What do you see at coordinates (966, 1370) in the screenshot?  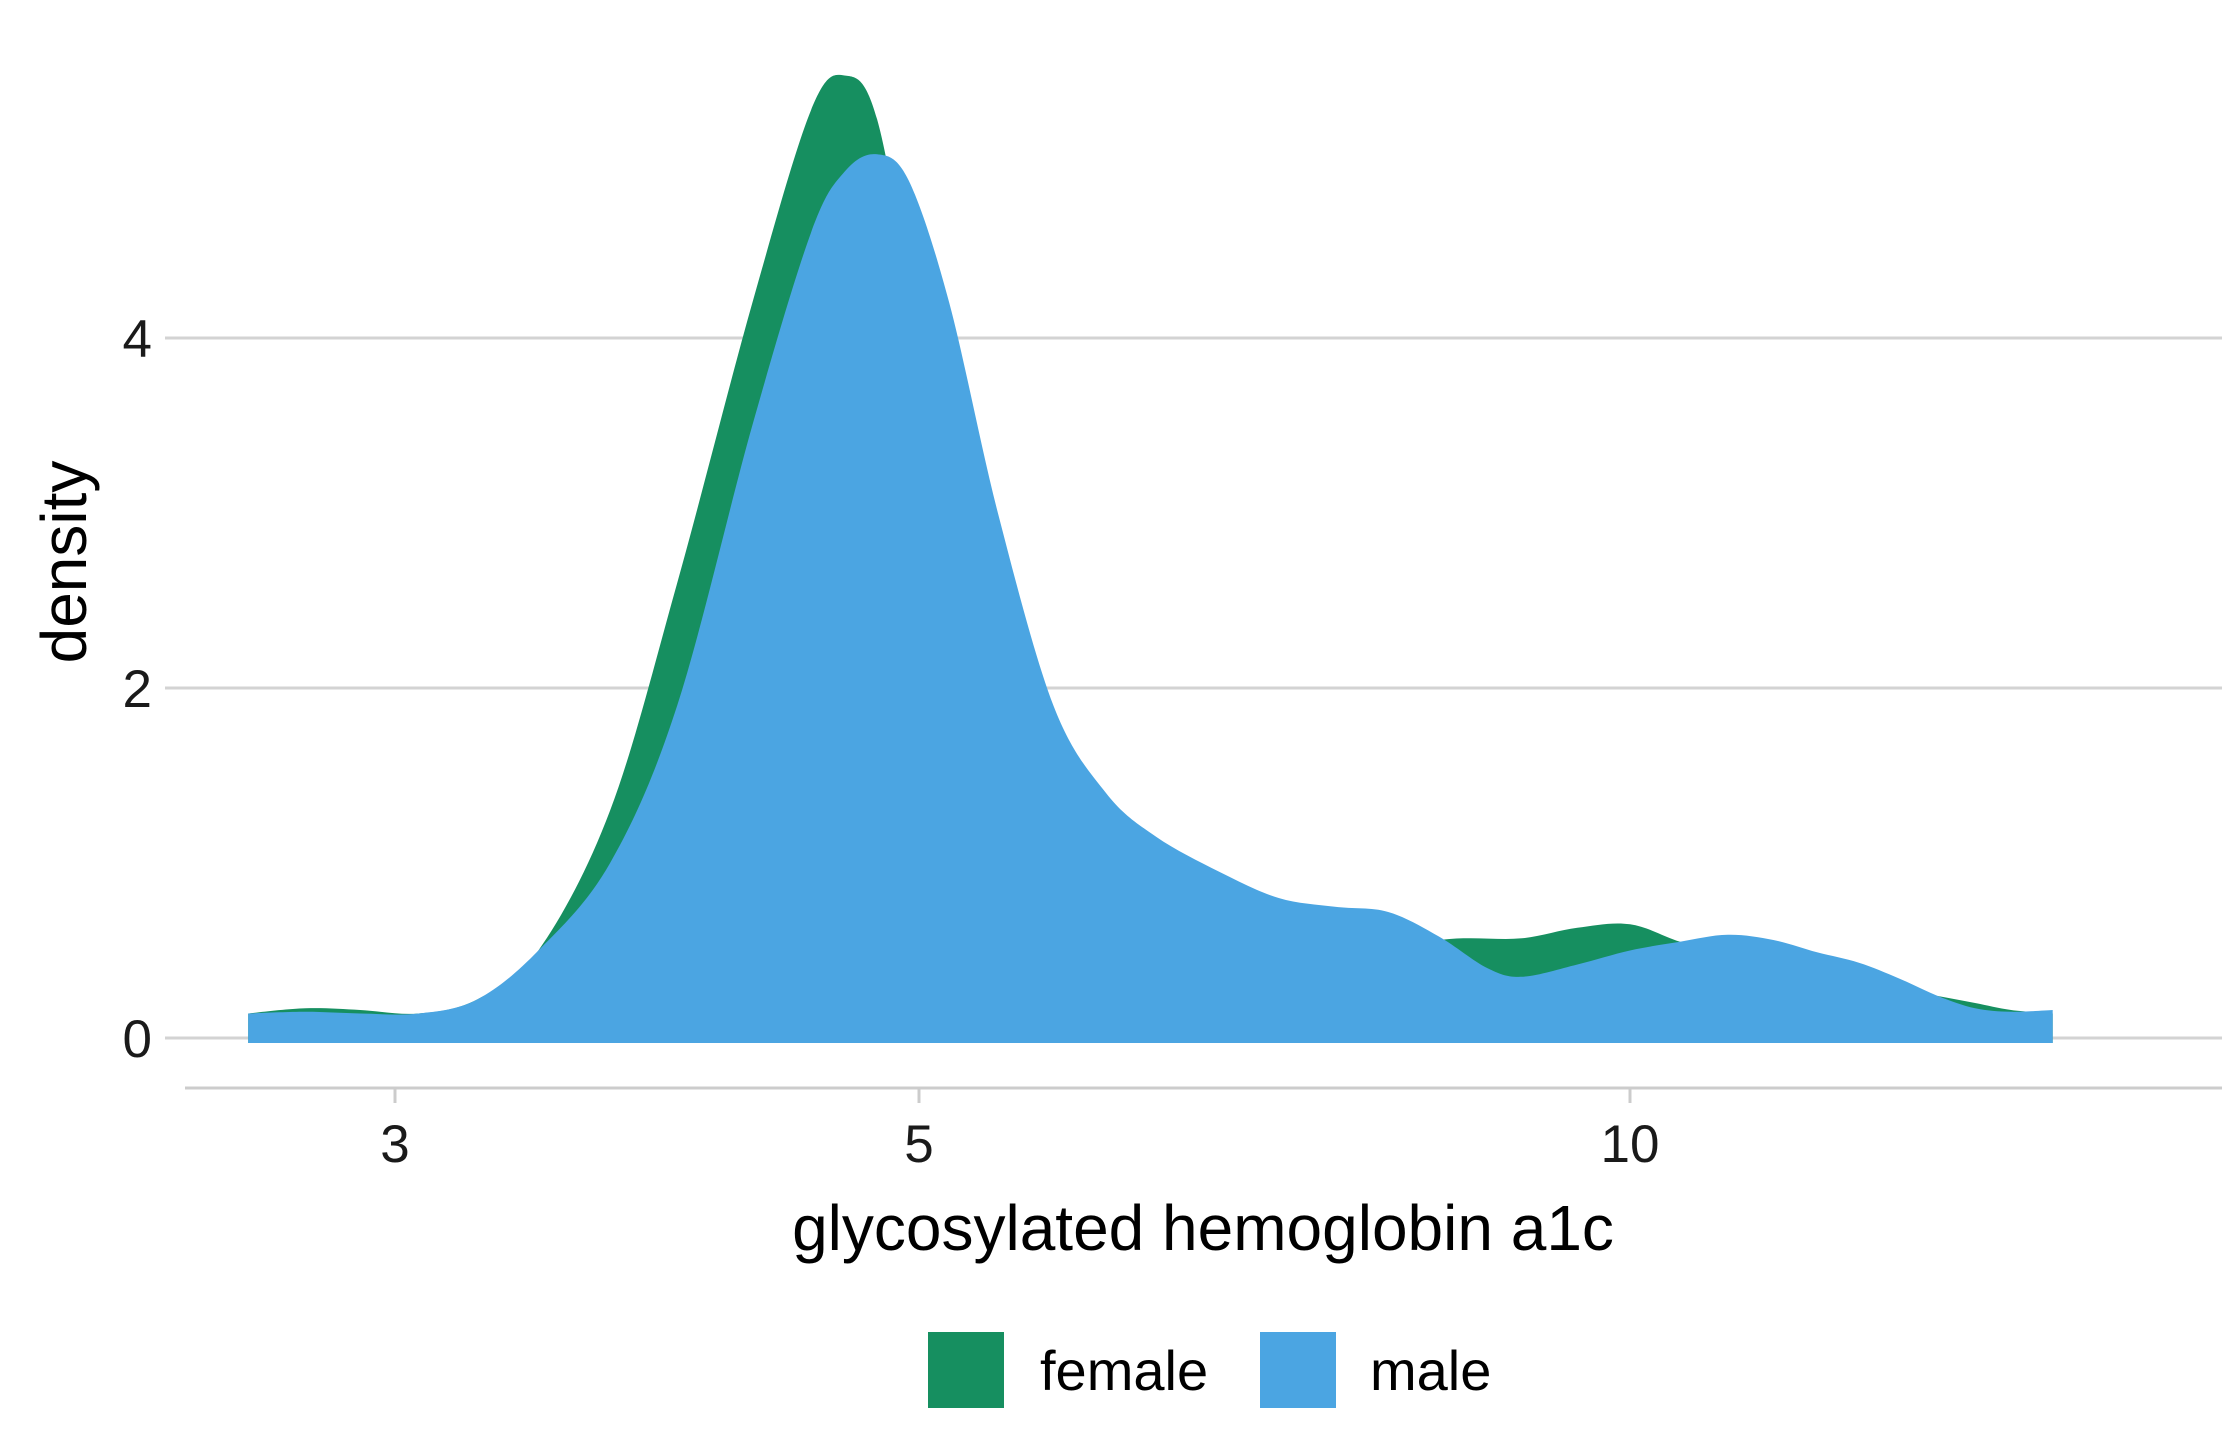 I see `legend-swatch-female` at bounding box center [966, 1370].